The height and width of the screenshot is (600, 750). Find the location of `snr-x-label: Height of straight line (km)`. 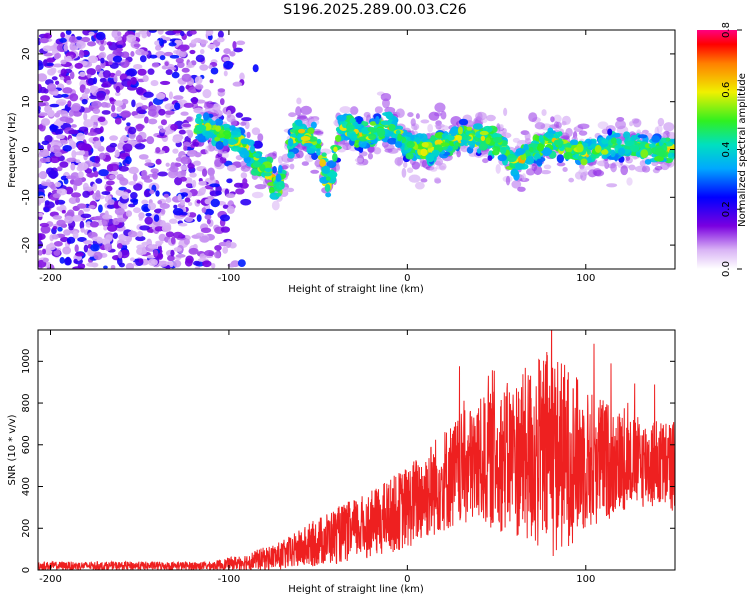

snr-x-label: Height of straight line (km) is located at coordinates (356, 589).